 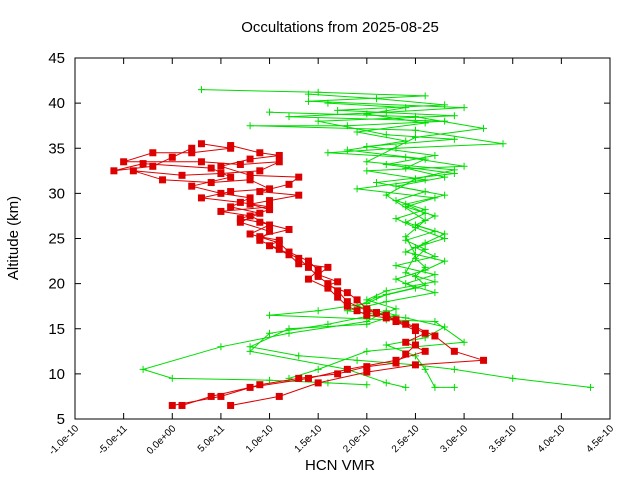 What do you see at coordinates (56, 148) in the screenshot?
I see `y-tick-label: 35` at bounding box center [56, 148].